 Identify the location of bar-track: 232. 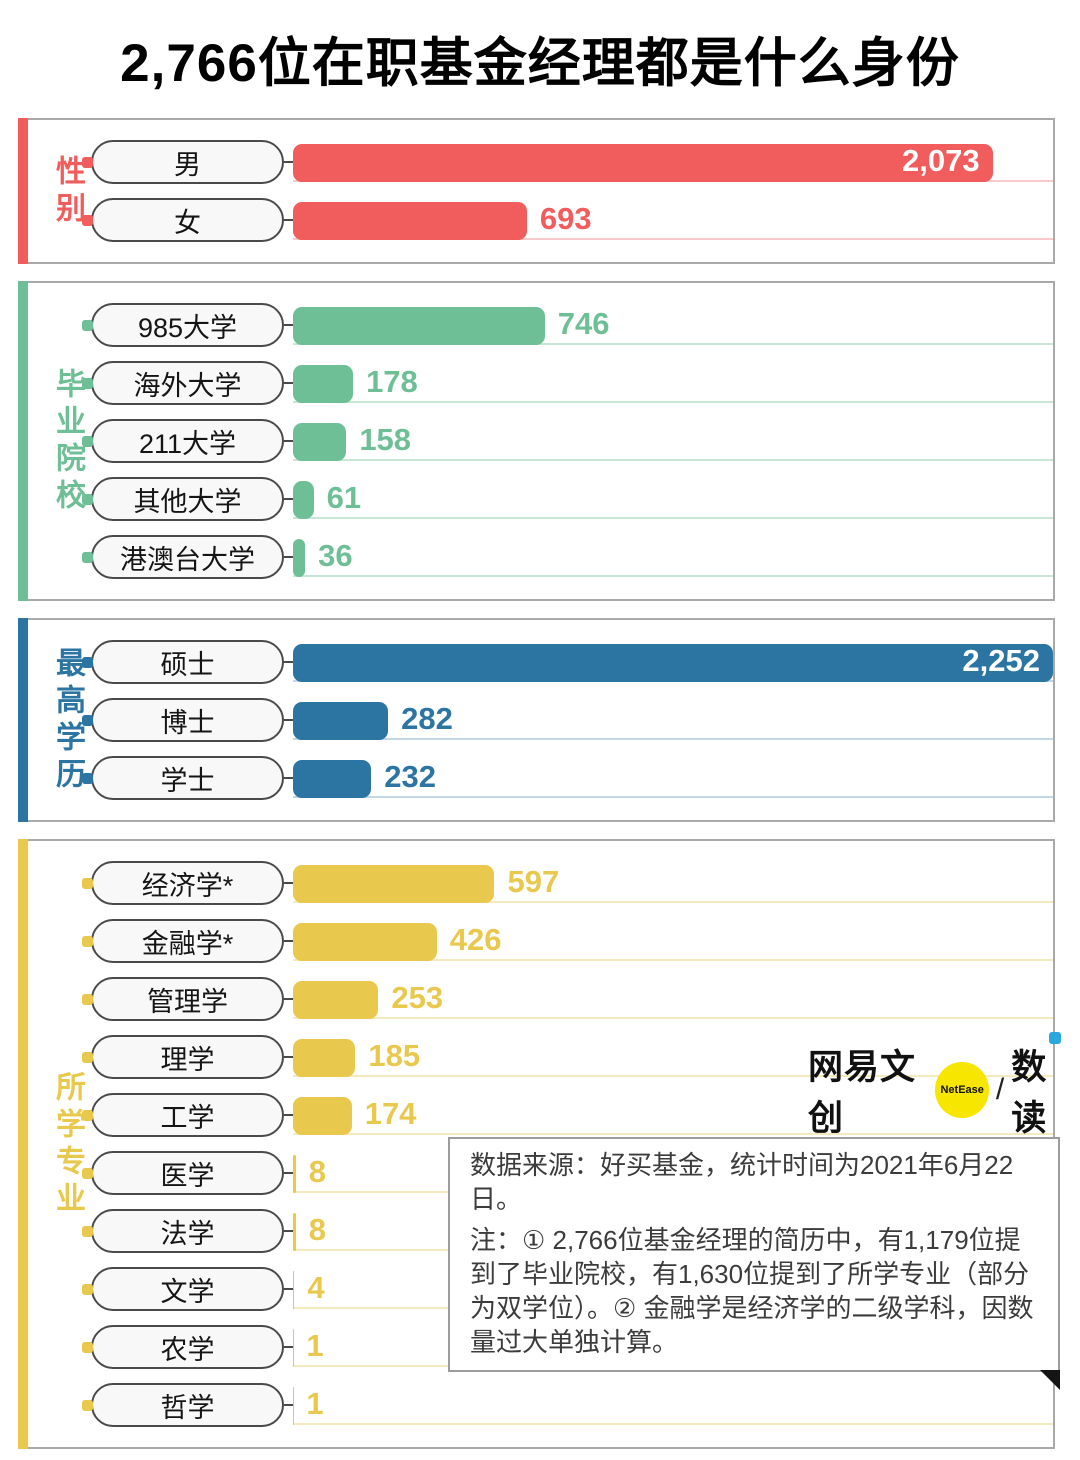
(673, 778).